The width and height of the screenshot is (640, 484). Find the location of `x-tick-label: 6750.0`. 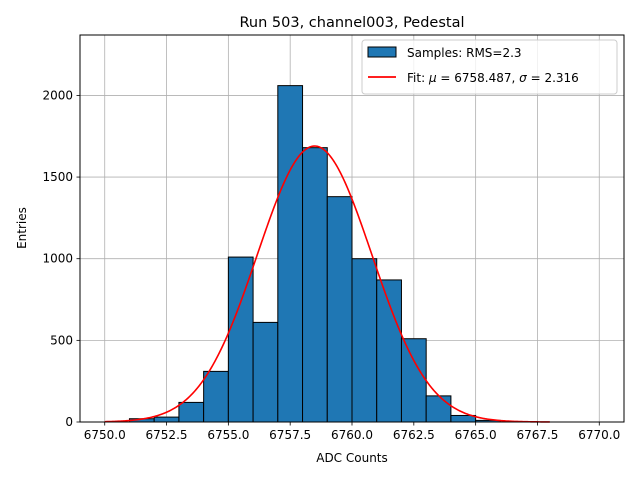

x-tick-label: 6750.0 is located at coordinates (105, 435).